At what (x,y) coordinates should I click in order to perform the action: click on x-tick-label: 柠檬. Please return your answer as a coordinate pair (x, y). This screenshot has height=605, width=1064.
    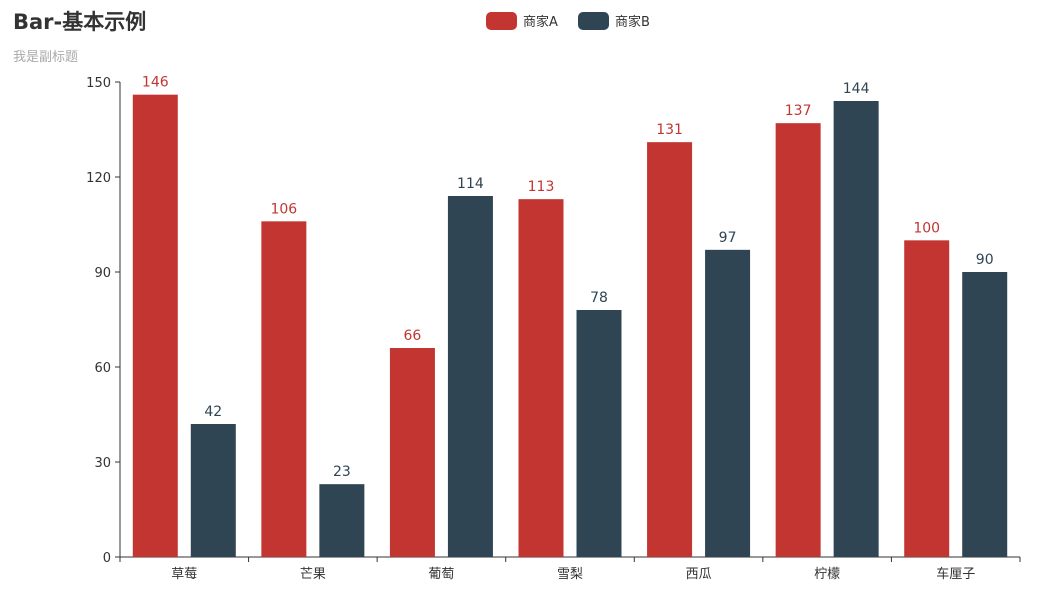
    Looking at the image, I should click on (827, 574).